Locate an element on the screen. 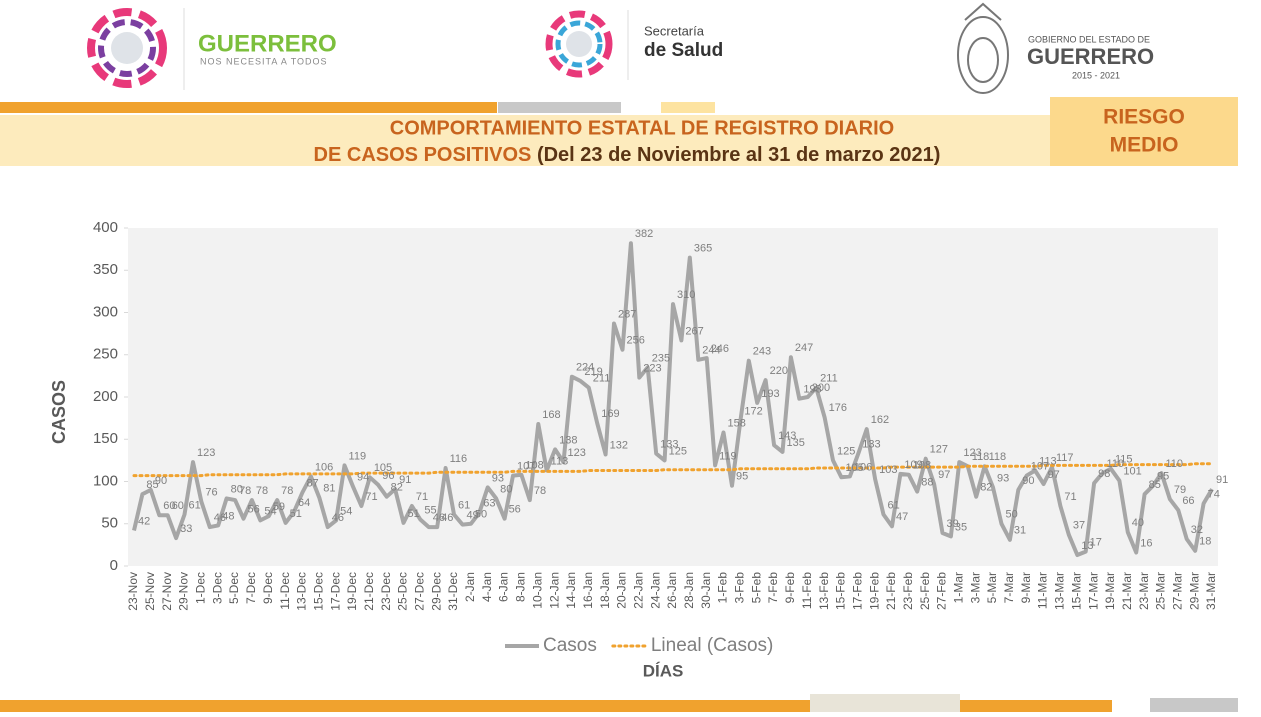 This screenshot has width=1261, height=717. data-label: 105 is located at coordinates (854, 468).